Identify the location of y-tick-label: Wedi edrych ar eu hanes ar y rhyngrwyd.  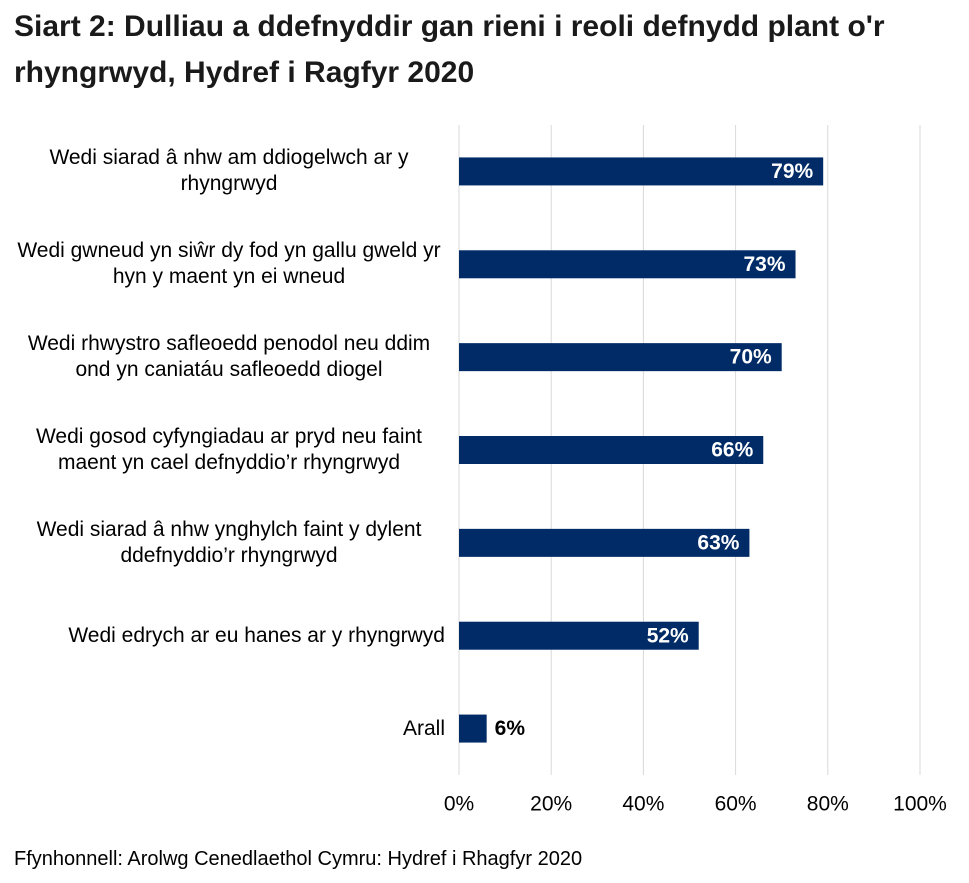
(256, 635).